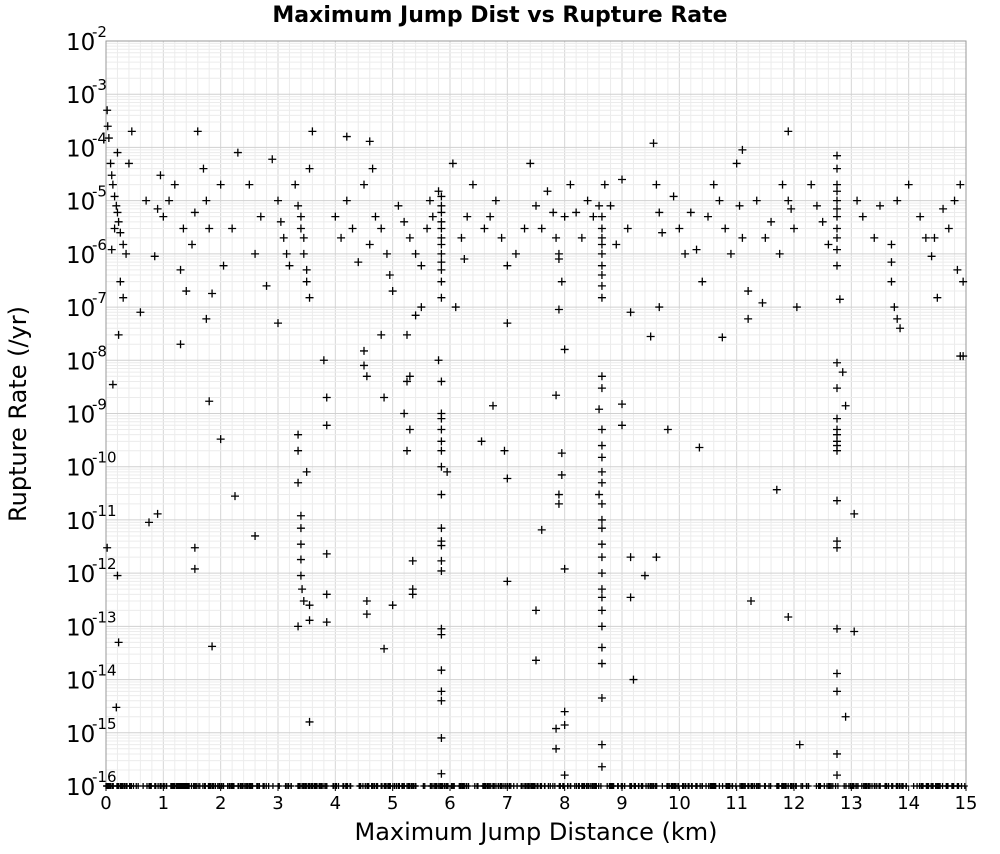 The width and height of the screenshot is (1000, 854). I want to click on x-tick-label: 14, so click(908, 803).